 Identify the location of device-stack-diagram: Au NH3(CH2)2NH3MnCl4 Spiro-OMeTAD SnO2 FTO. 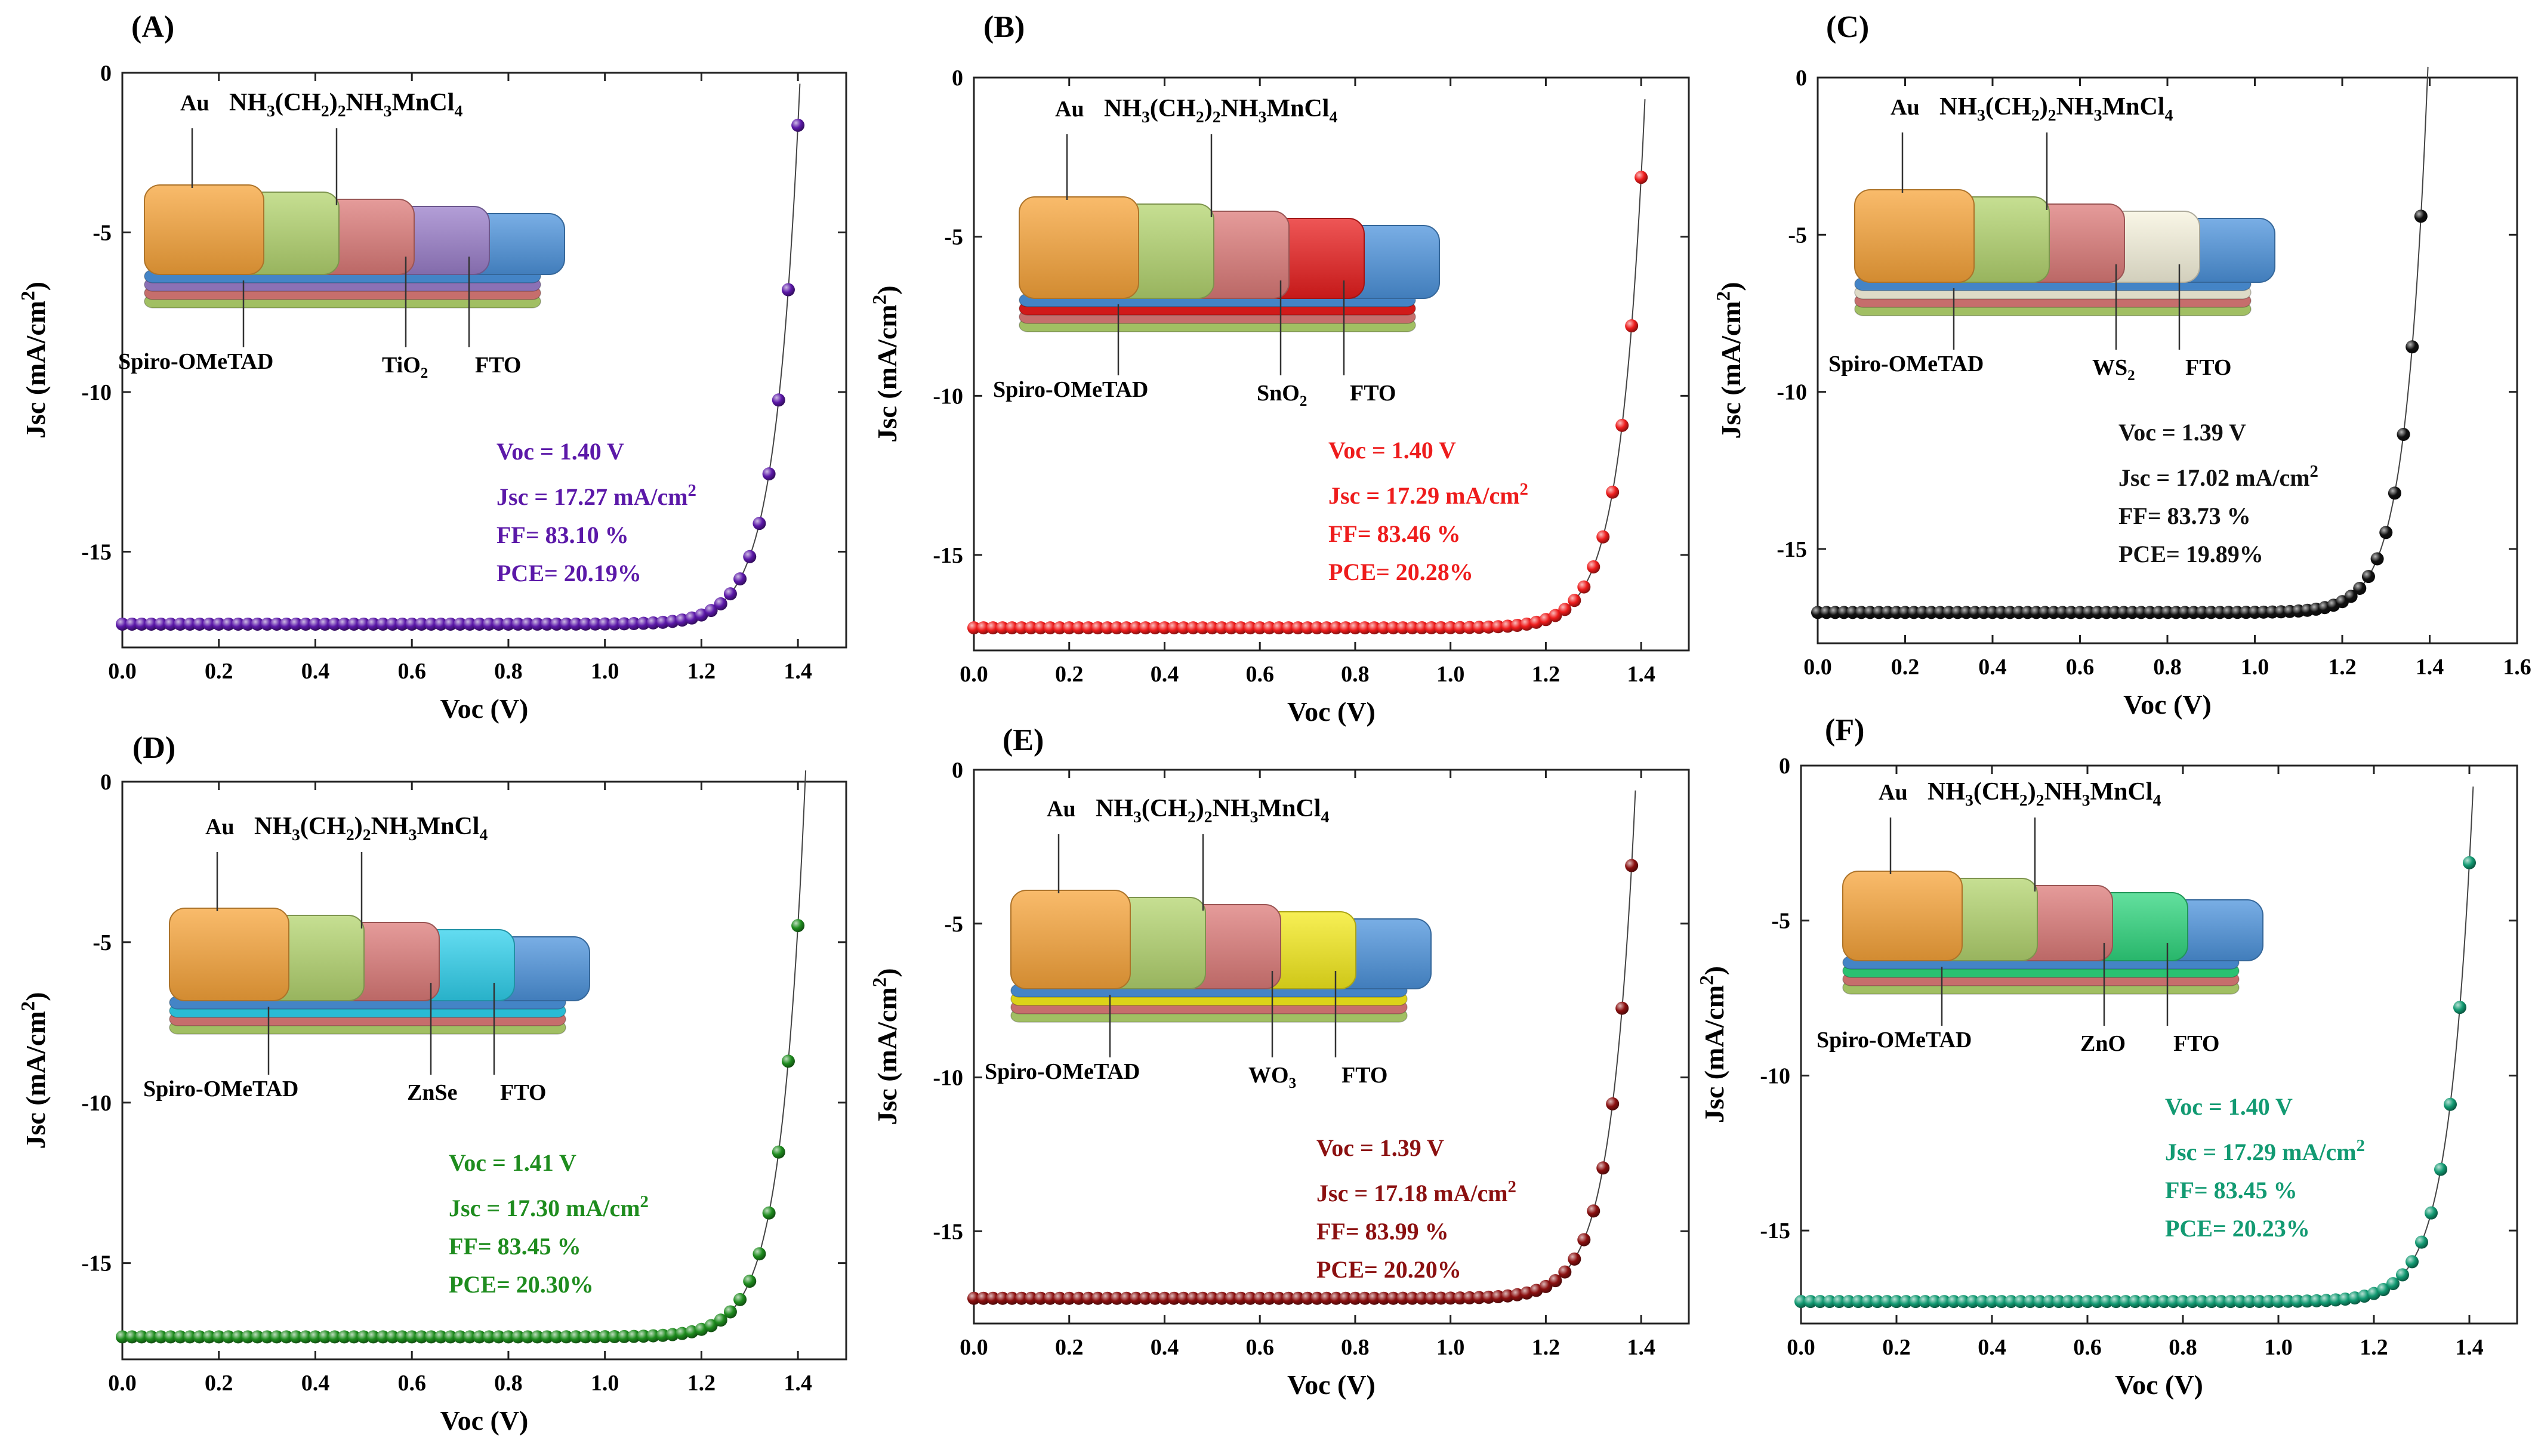
(1216, 252).